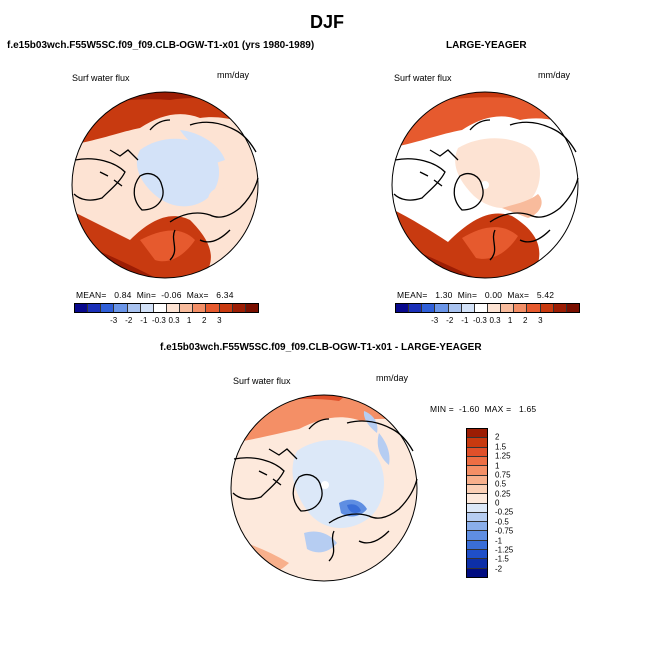 The width and height of the screenshot is (654, 654). Describe the element at coordinates (486, 45) in the screenshot. I see `obs-title: LARGE-YEAGER` at that location.